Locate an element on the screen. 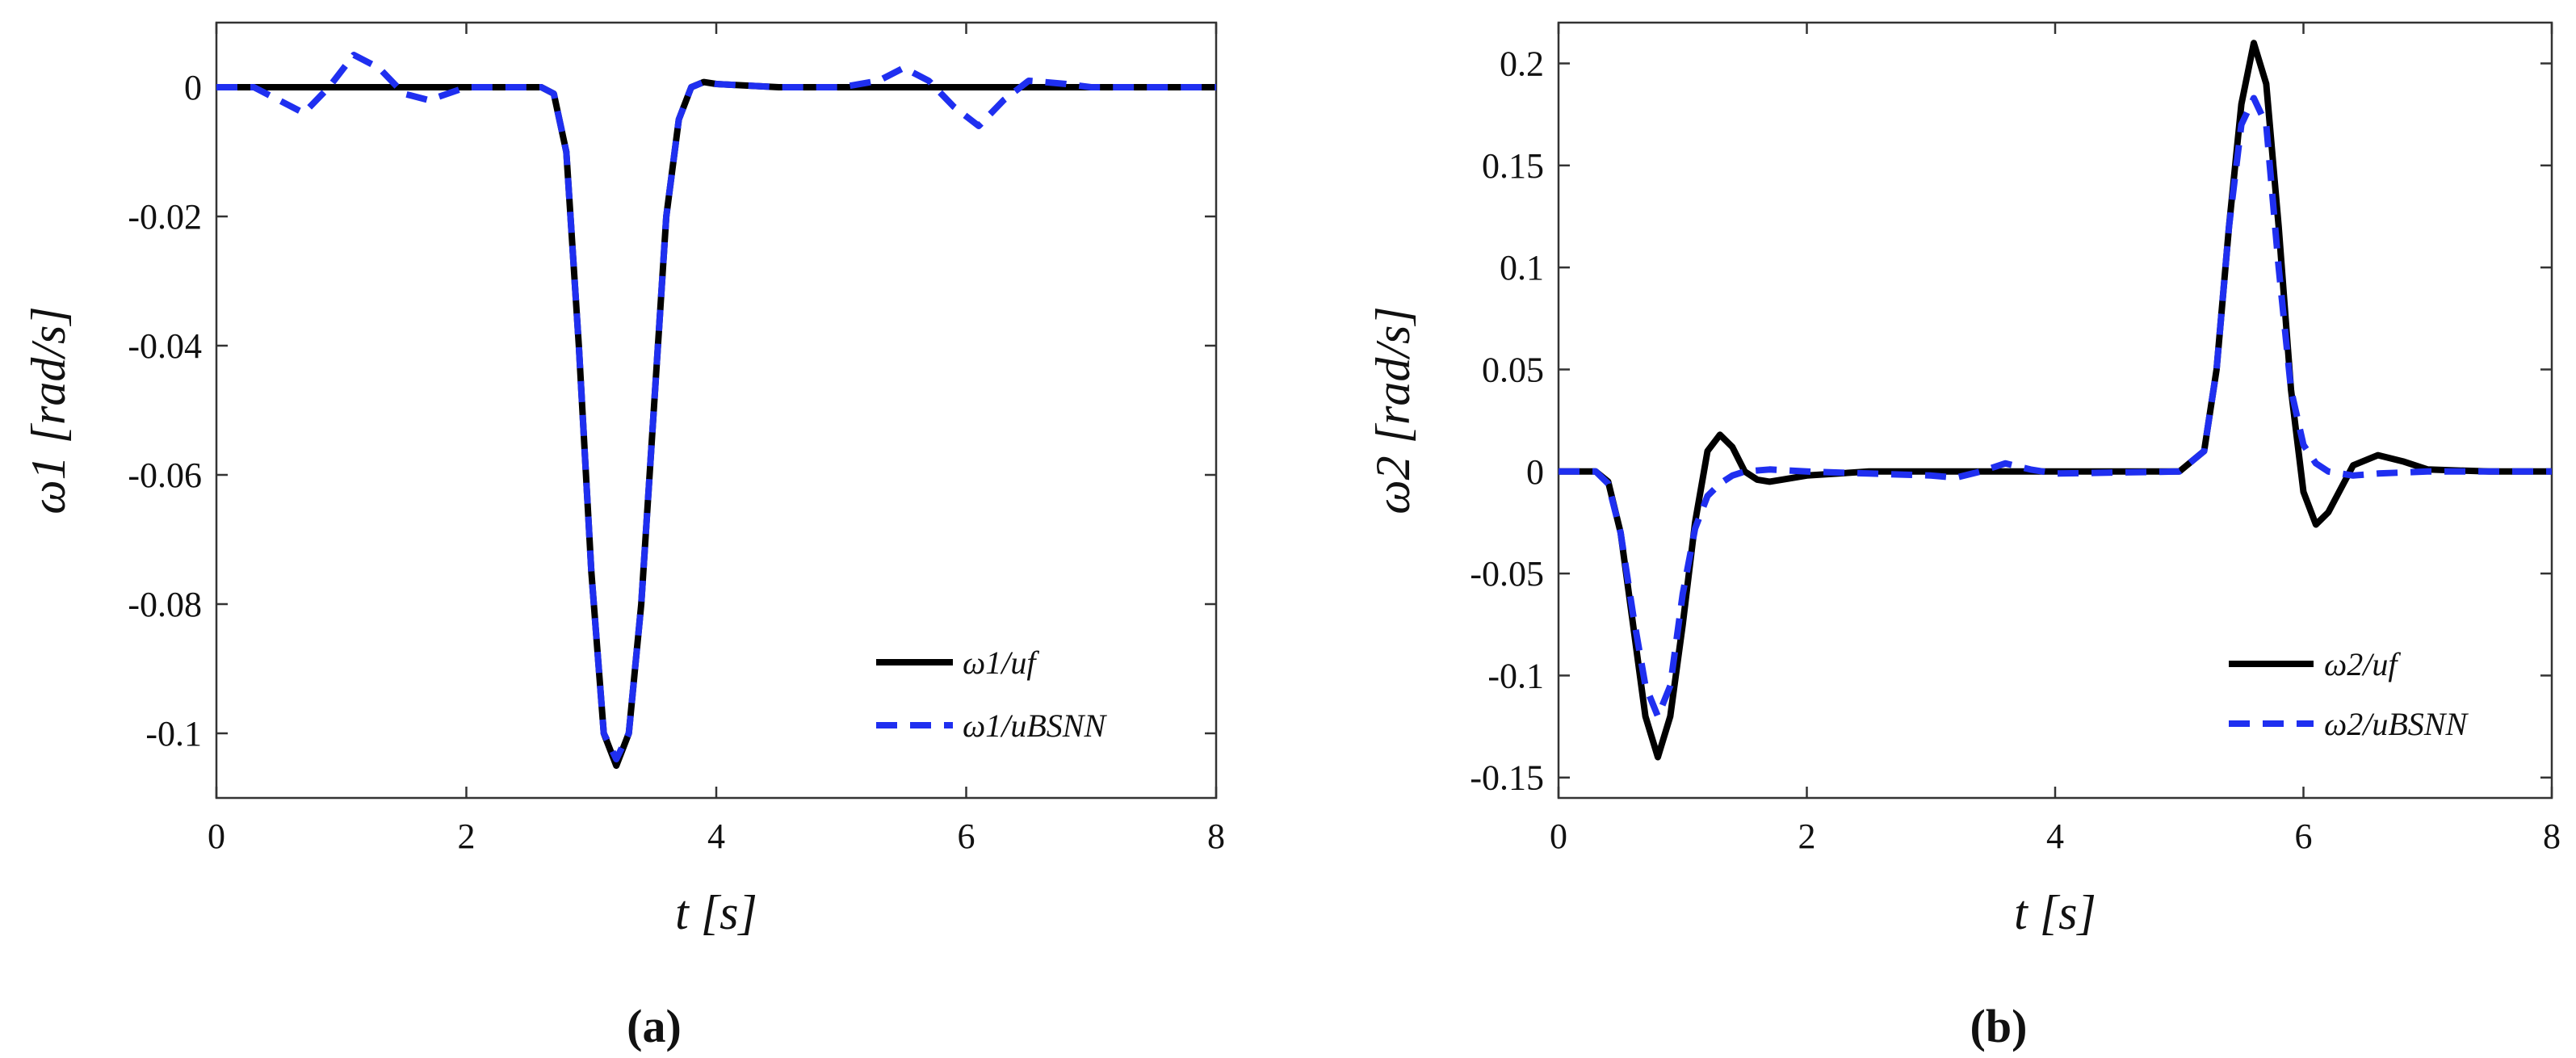 The image size is (2576, 1058). chart-b-xtick-label: 0 is located at coordinates (1558, 837).